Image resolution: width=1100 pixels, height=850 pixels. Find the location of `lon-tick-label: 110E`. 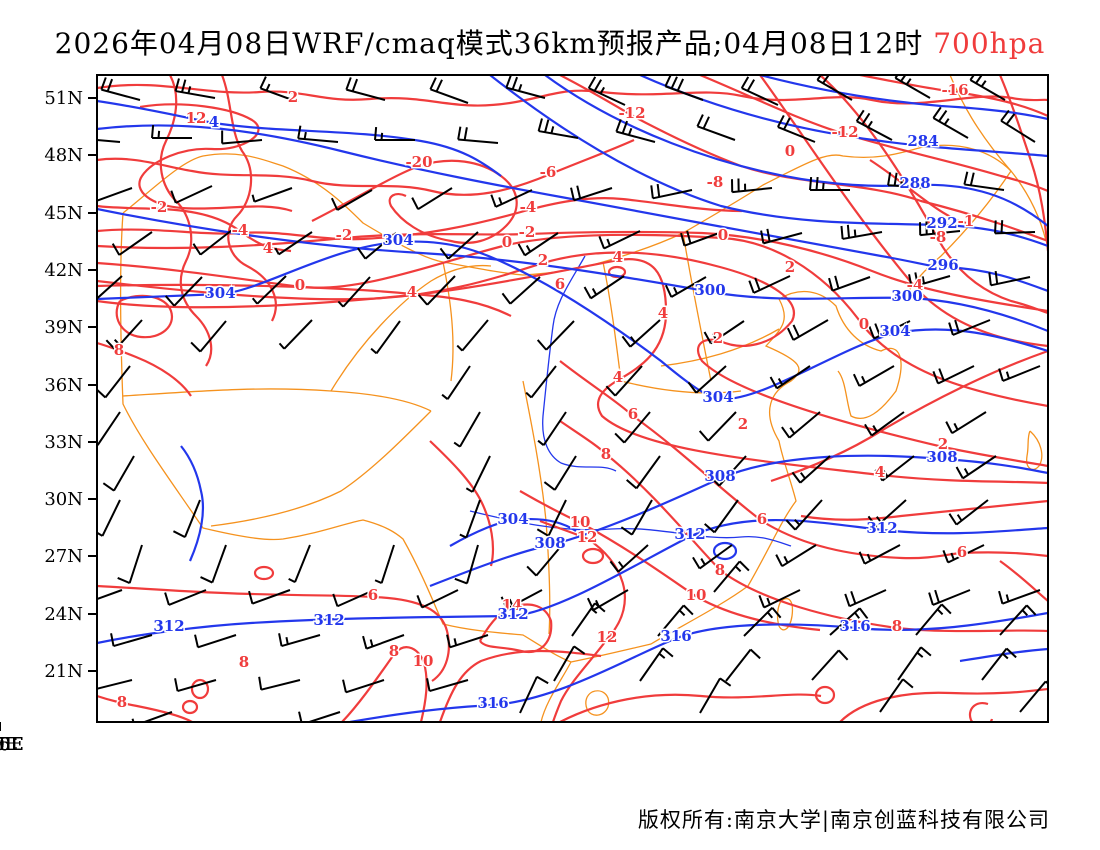

lon-tick-label: 110E is located at coordinates (12, 744).